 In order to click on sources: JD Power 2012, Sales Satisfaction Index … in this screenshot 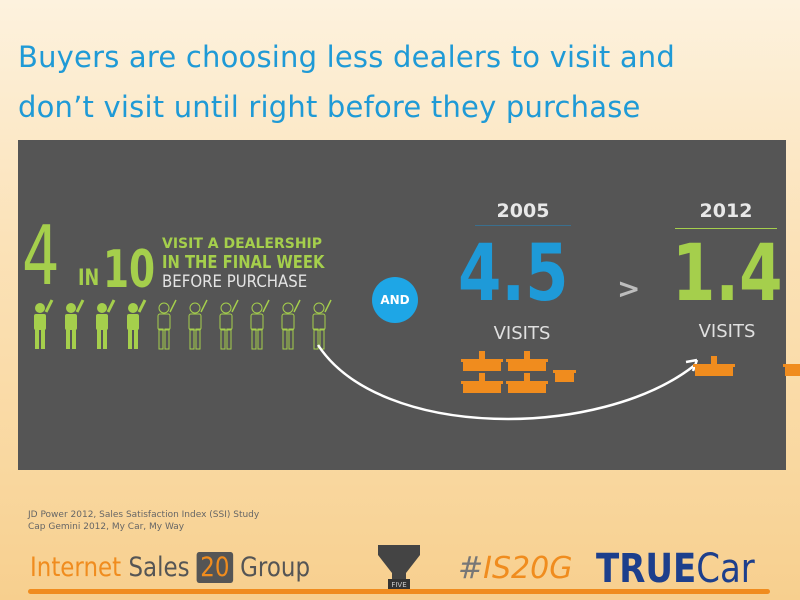, I will do `click(143, 521)`.